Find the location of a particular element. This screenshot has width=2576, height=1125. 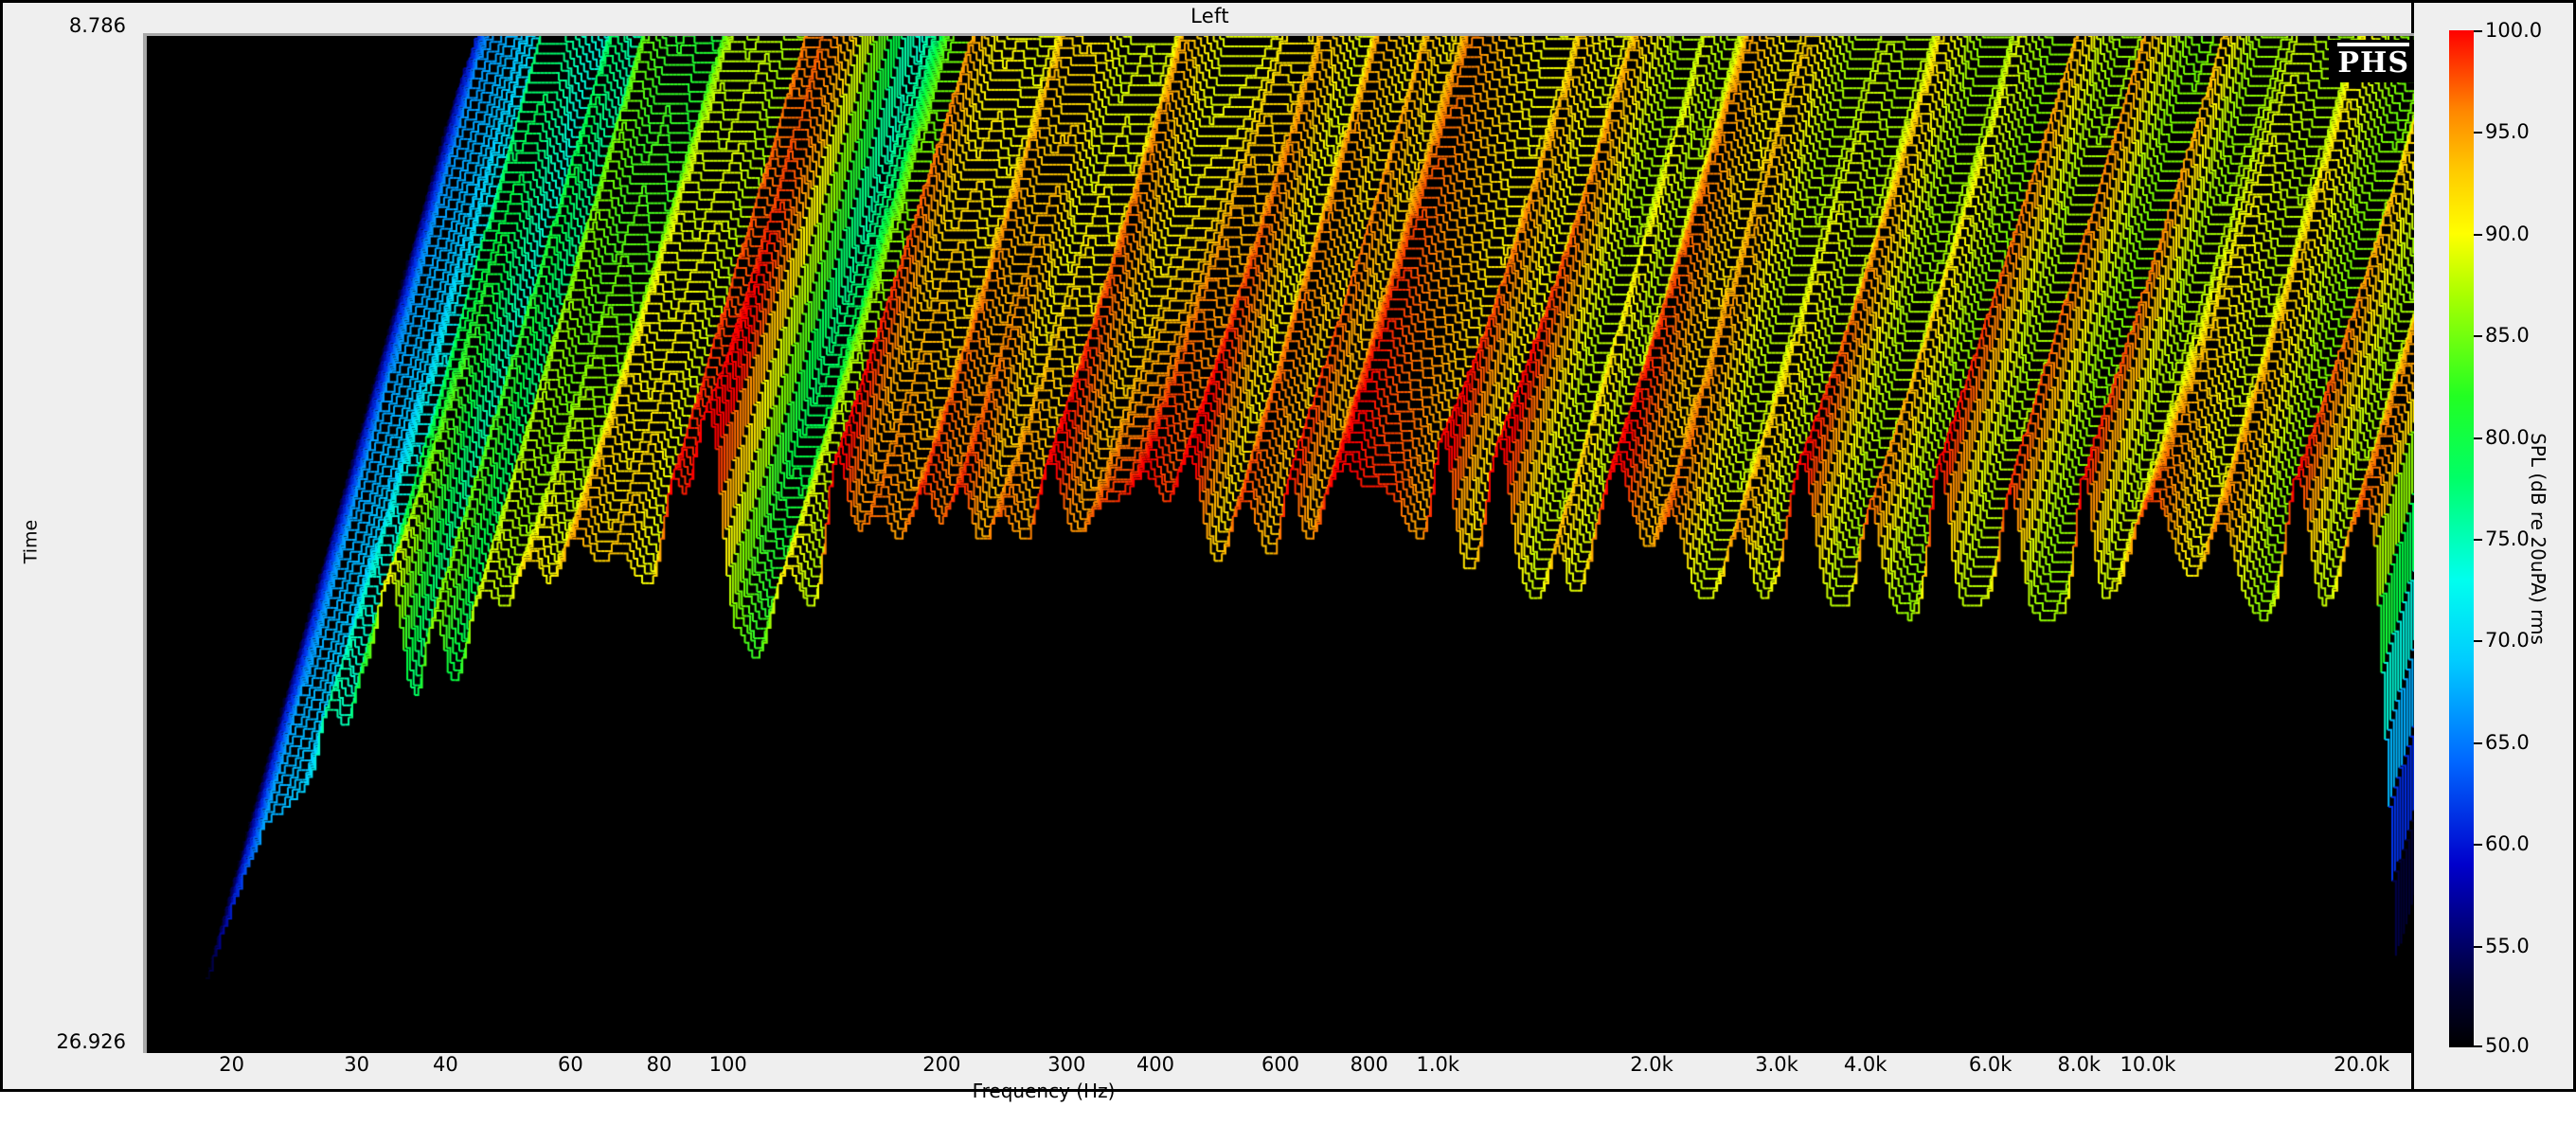

colorbar-panel is located at coordinates (2495, 546).